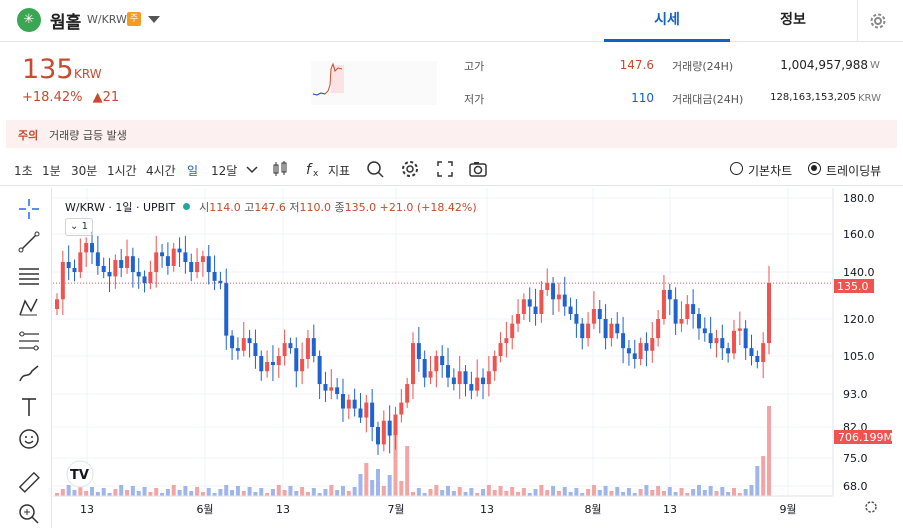 The height and width of the screenshot is (528, 903). Describe the element at coordinates (375, 169) in the screenshot. I see `compare-search-icon` at that location.